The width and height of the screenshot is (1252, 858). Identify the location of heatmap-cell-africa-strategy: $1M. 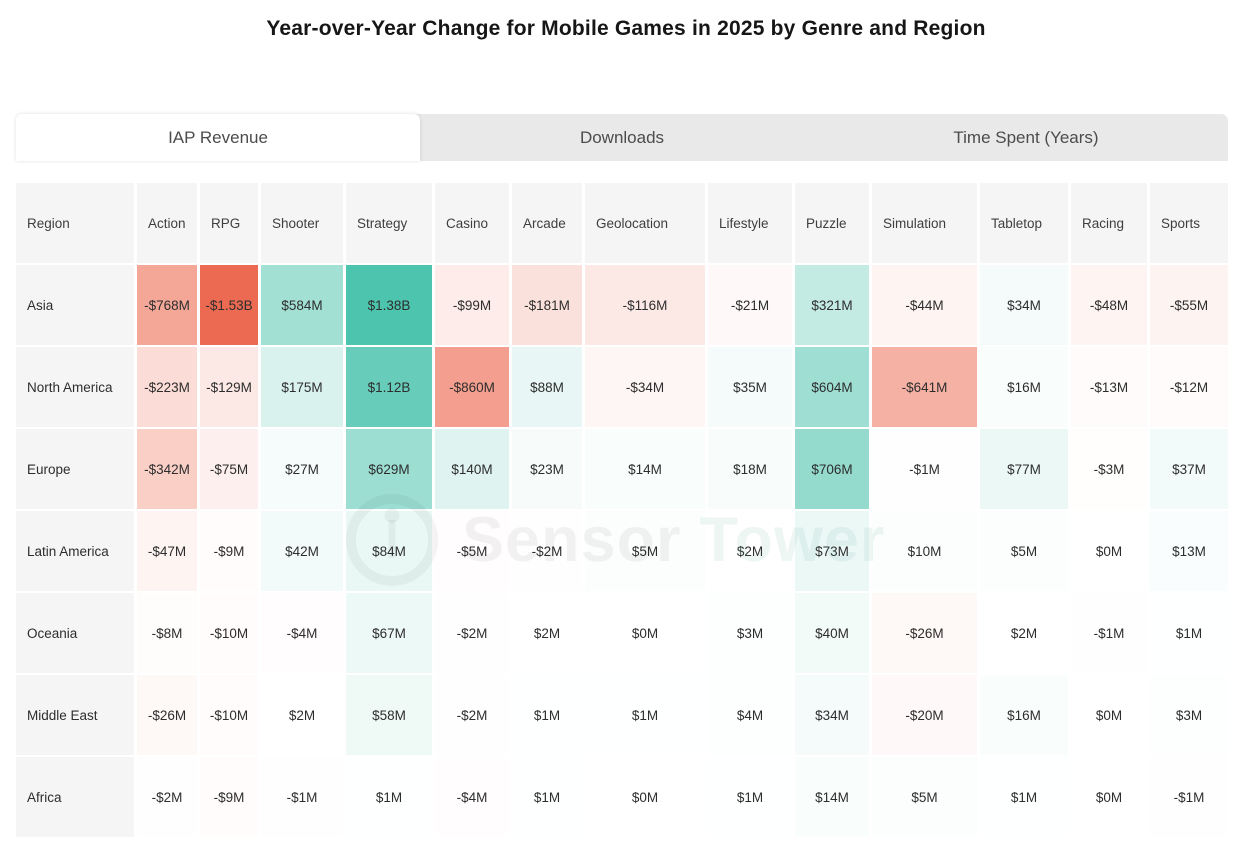
(389, 797).